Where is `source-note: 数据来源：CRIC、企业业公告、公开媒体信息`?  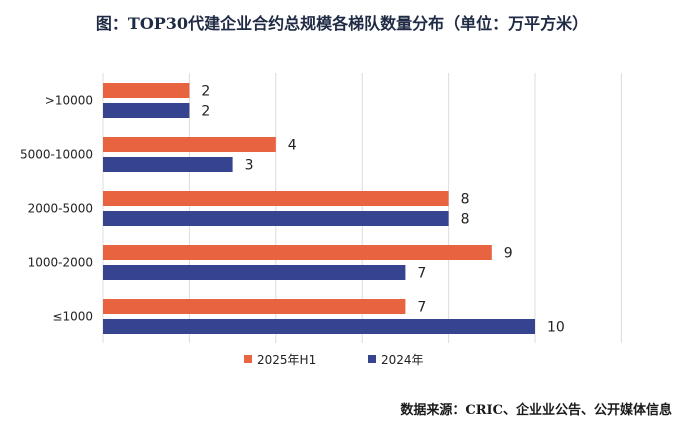 source-note: 数据来源：CRIC、企业业公告、公开媒体信息 is located at coordinates (536, 410).